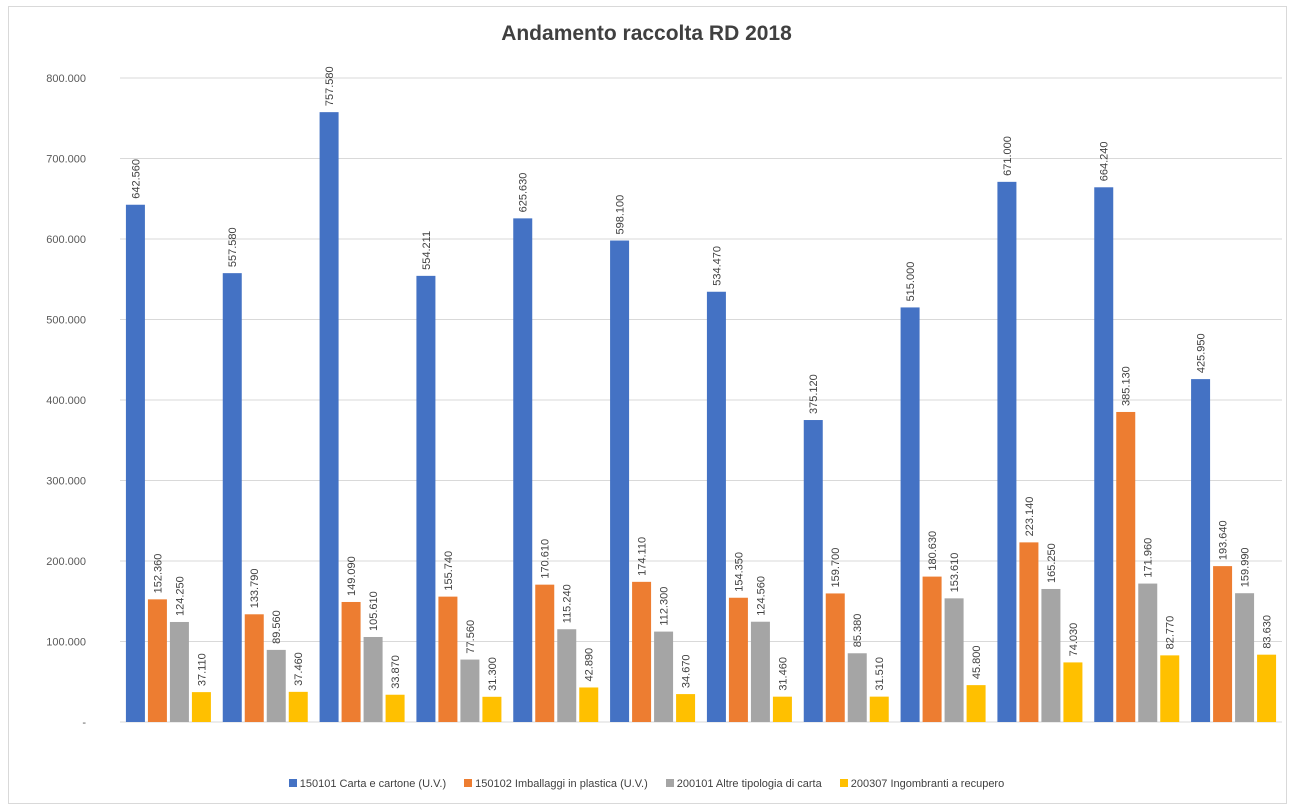 This screenshot has width=1293, height=810. What do you see at coordinates (471, 637) in the screenshot?
I see `data-label: 77.560` at bounding box center [471, 637].